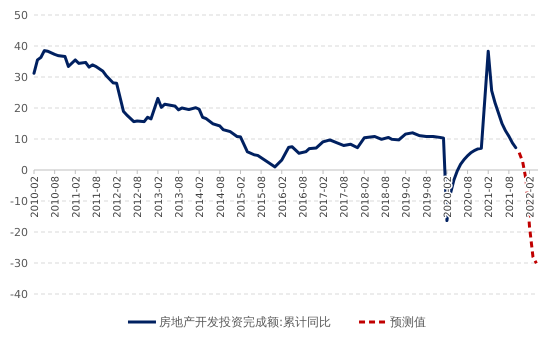  Describe the element at coordinates (304, 197) in the screenshot. I see `x-tick-label: 2016-08` at that location.